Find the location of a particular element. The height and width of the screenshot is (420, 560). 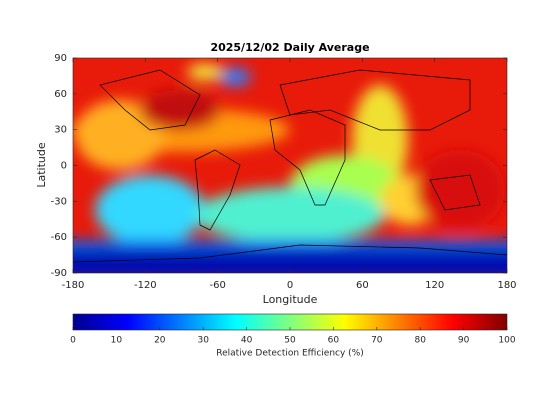

x-axis-label: Longitude is located at coordinates (290, 299).